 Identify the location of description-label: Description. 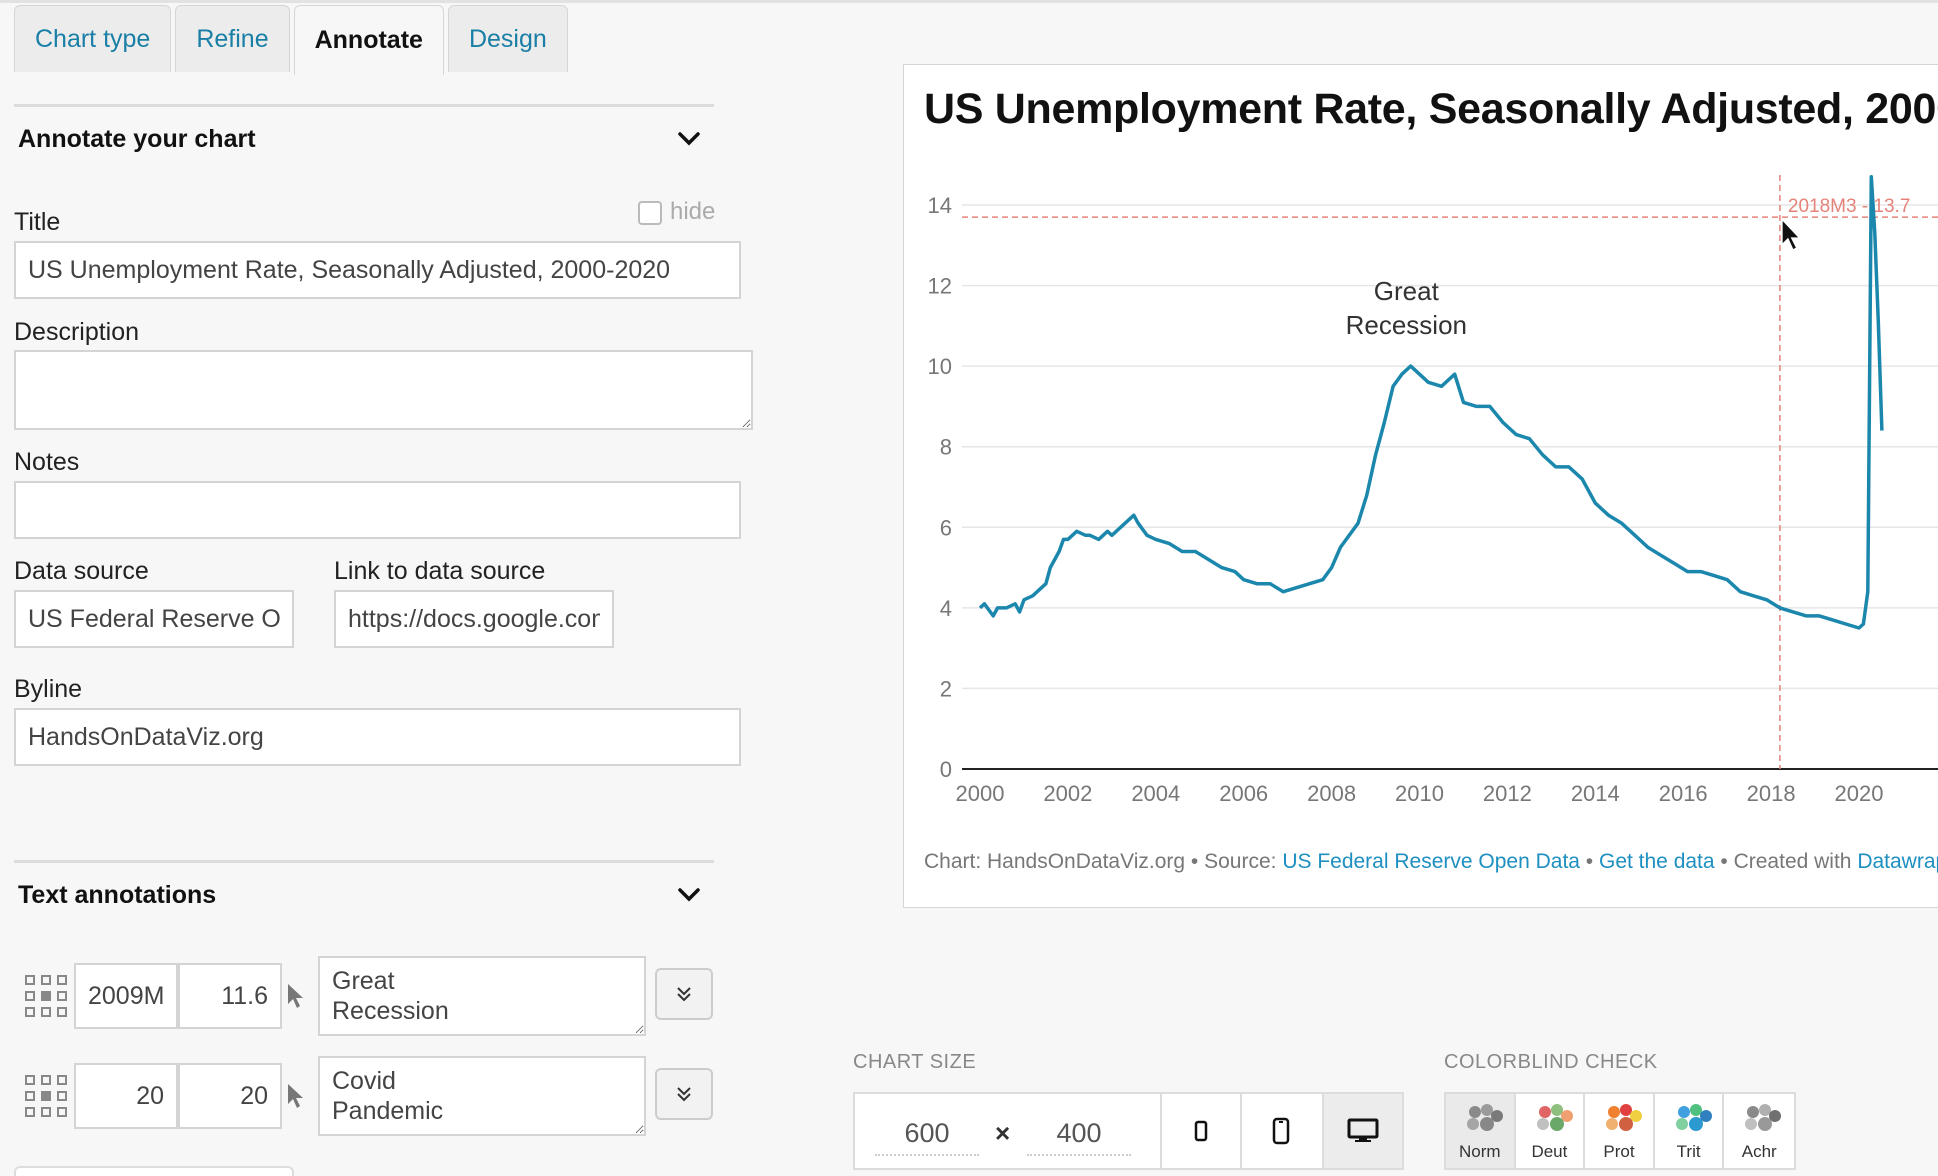
(77, 332).